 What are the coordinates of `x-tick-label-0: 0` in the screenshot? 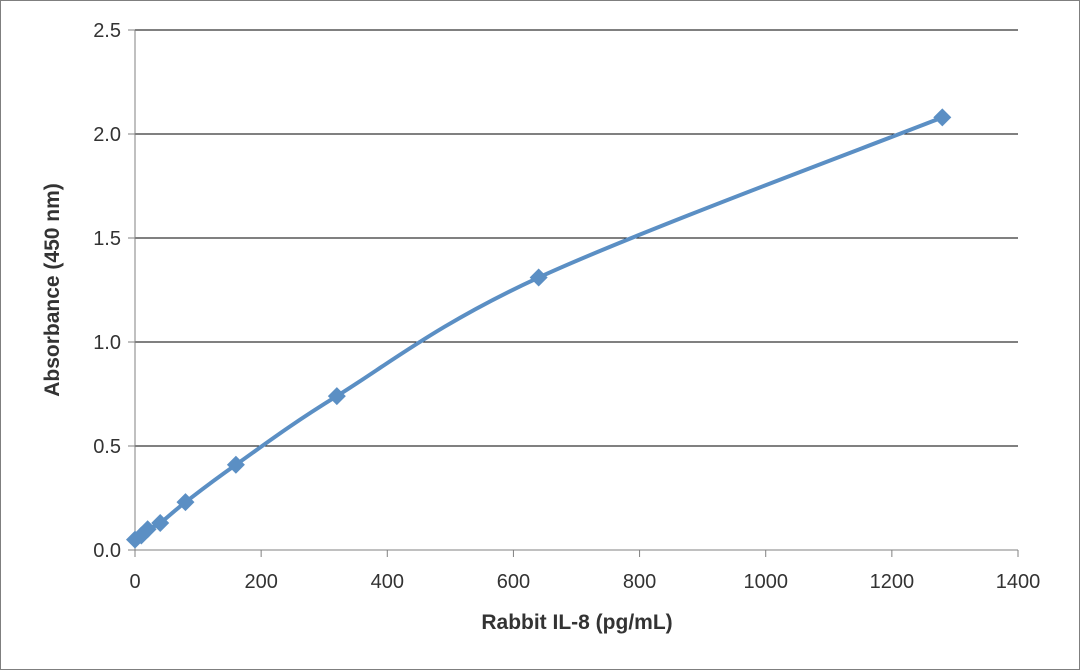 It's located at (134, 582).